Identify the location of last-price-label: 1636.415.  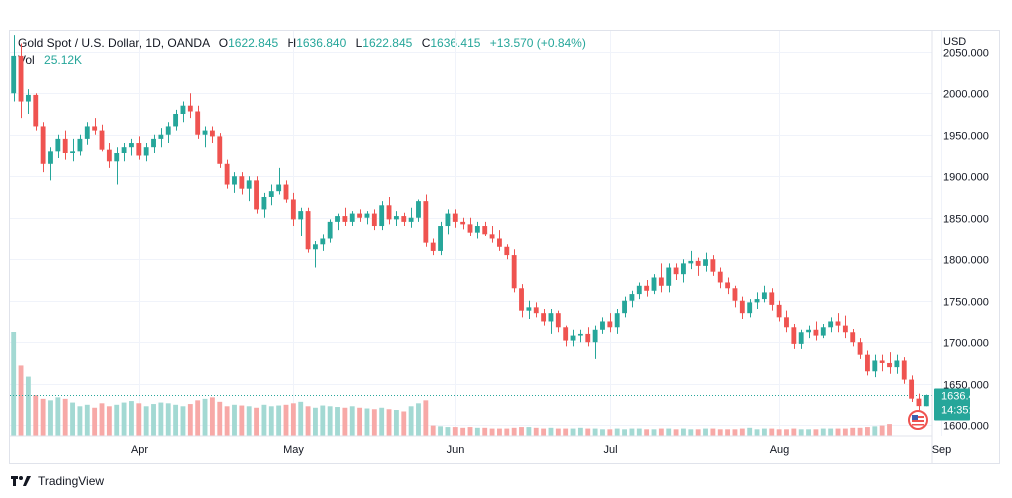
(964, 397).